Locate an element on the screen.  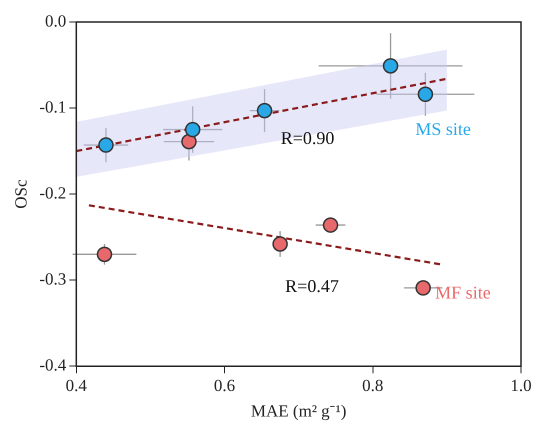
x-tick-label: 0.4 is located at coordinates (77, 385).